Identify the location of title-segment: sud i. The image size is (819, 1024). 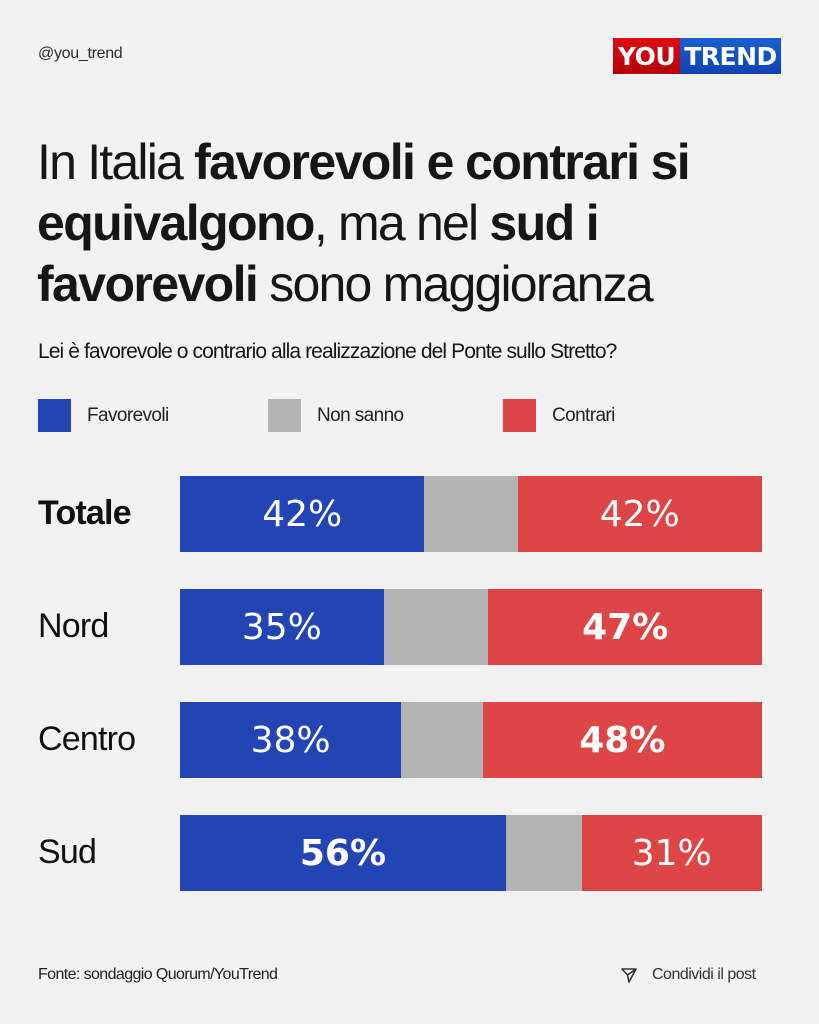
(544, 223).